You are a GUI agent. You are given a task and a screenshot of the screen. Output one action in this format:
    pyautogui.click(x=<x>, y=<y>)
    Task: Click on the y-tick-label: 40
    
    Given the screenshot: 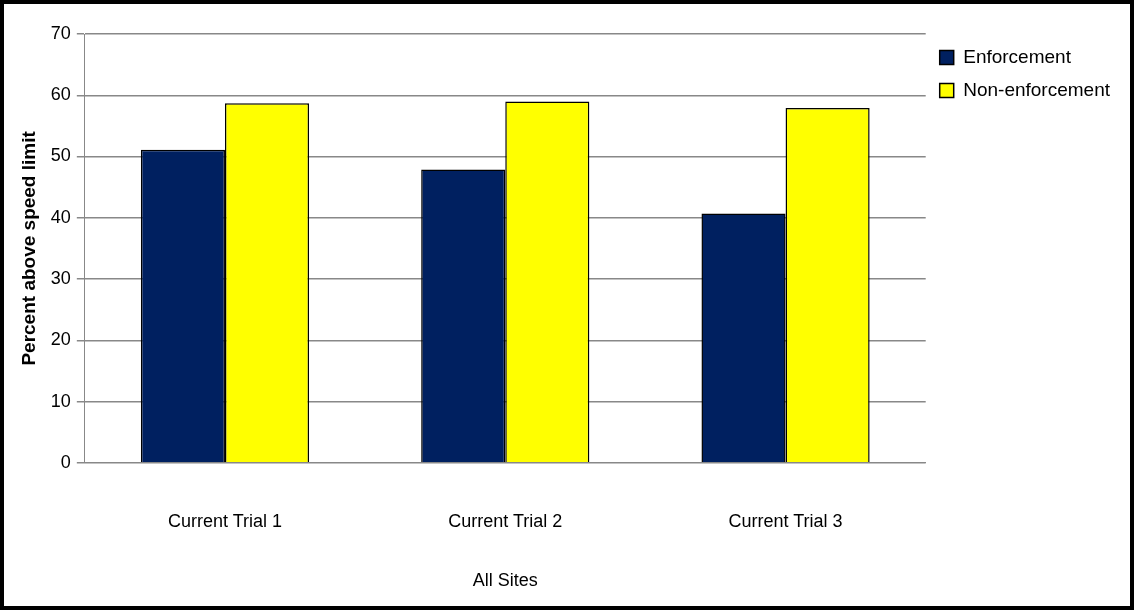 What is the action you would take?
    pyautogui.click(x=60, y=216)
    